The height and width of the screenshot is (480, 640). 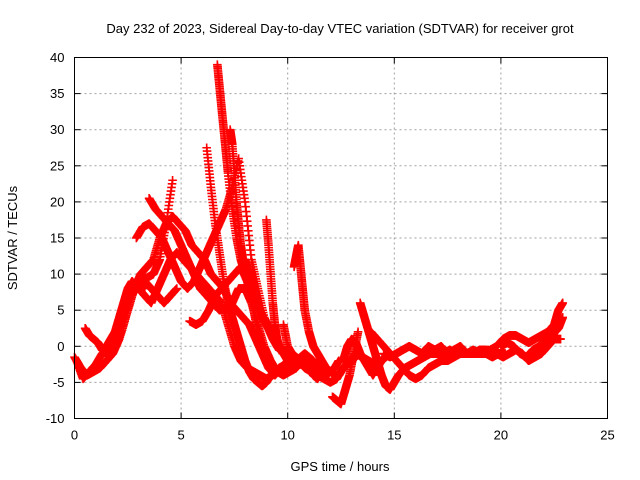 What do you see at coordinates (501, 435) in the screenshot?
I see `x-tick-label: 20` at bounding box center [501, 435].